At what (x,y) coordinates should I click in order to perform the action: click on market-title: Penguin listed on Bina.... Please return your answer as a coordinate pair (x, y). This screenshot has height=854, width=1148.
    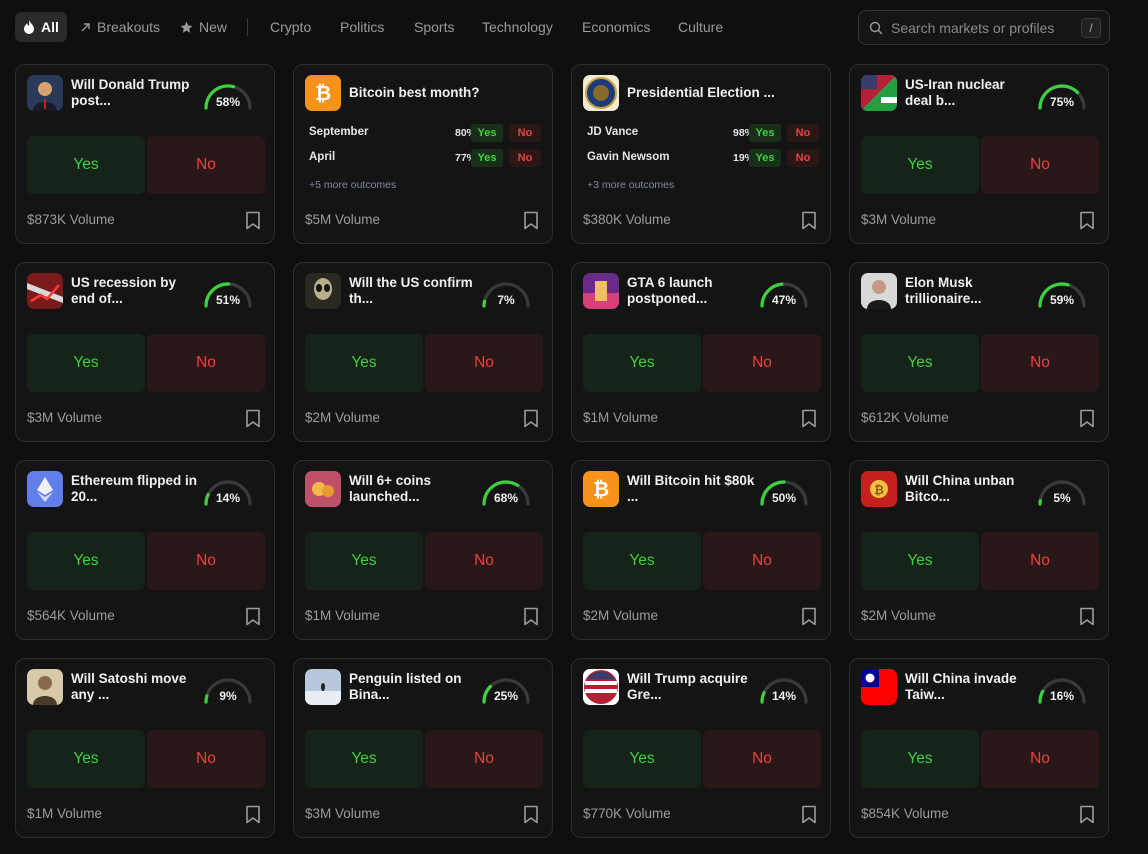
    Looking at the image, I should click on (405, 686).